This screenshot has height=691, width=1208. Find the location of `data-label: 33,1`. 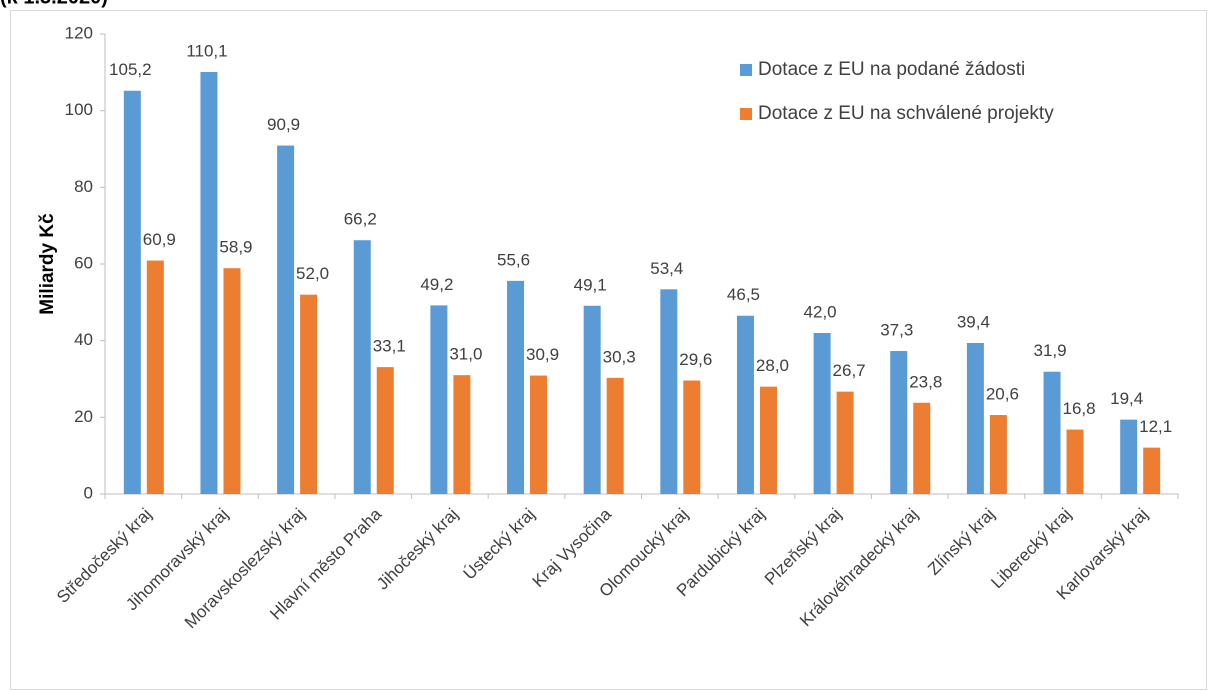

data-label: 33,1 is located at coordinates (389, 346).